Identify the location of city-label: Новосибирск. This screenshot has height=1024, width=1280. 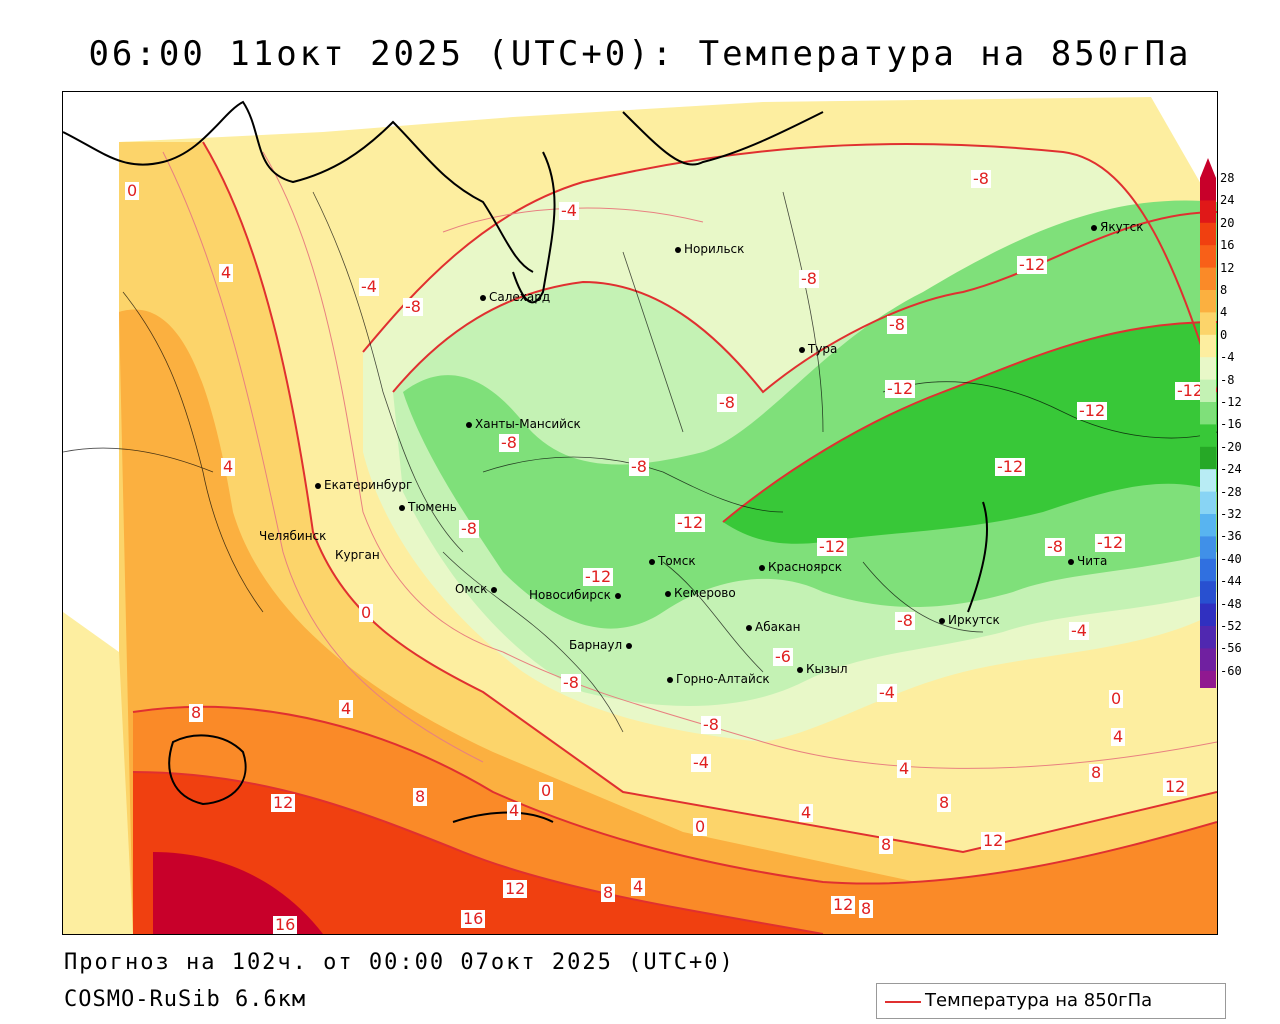
(570, 595).